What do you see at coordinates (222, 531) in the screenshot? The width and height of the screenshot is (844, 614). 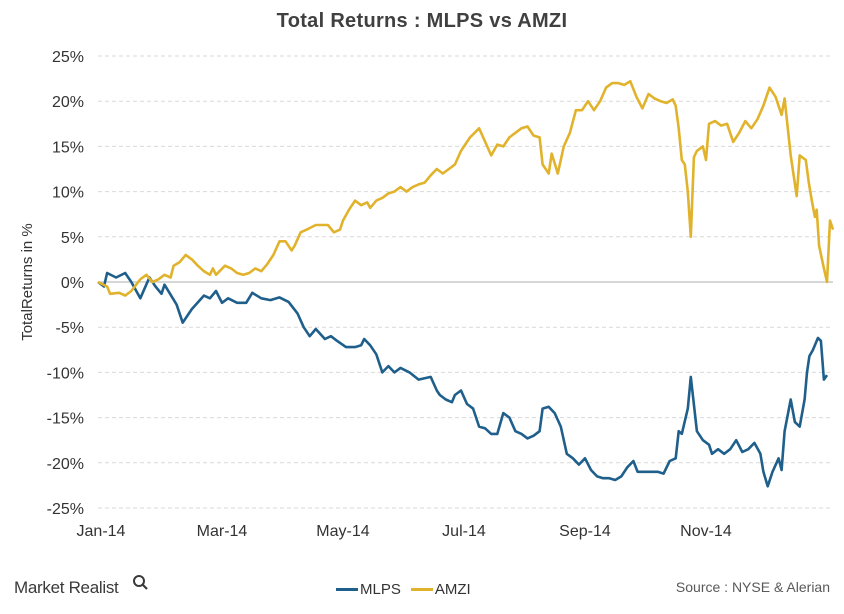 I see `x-tick-label: Mar-14` at bounding box center [222, 531].